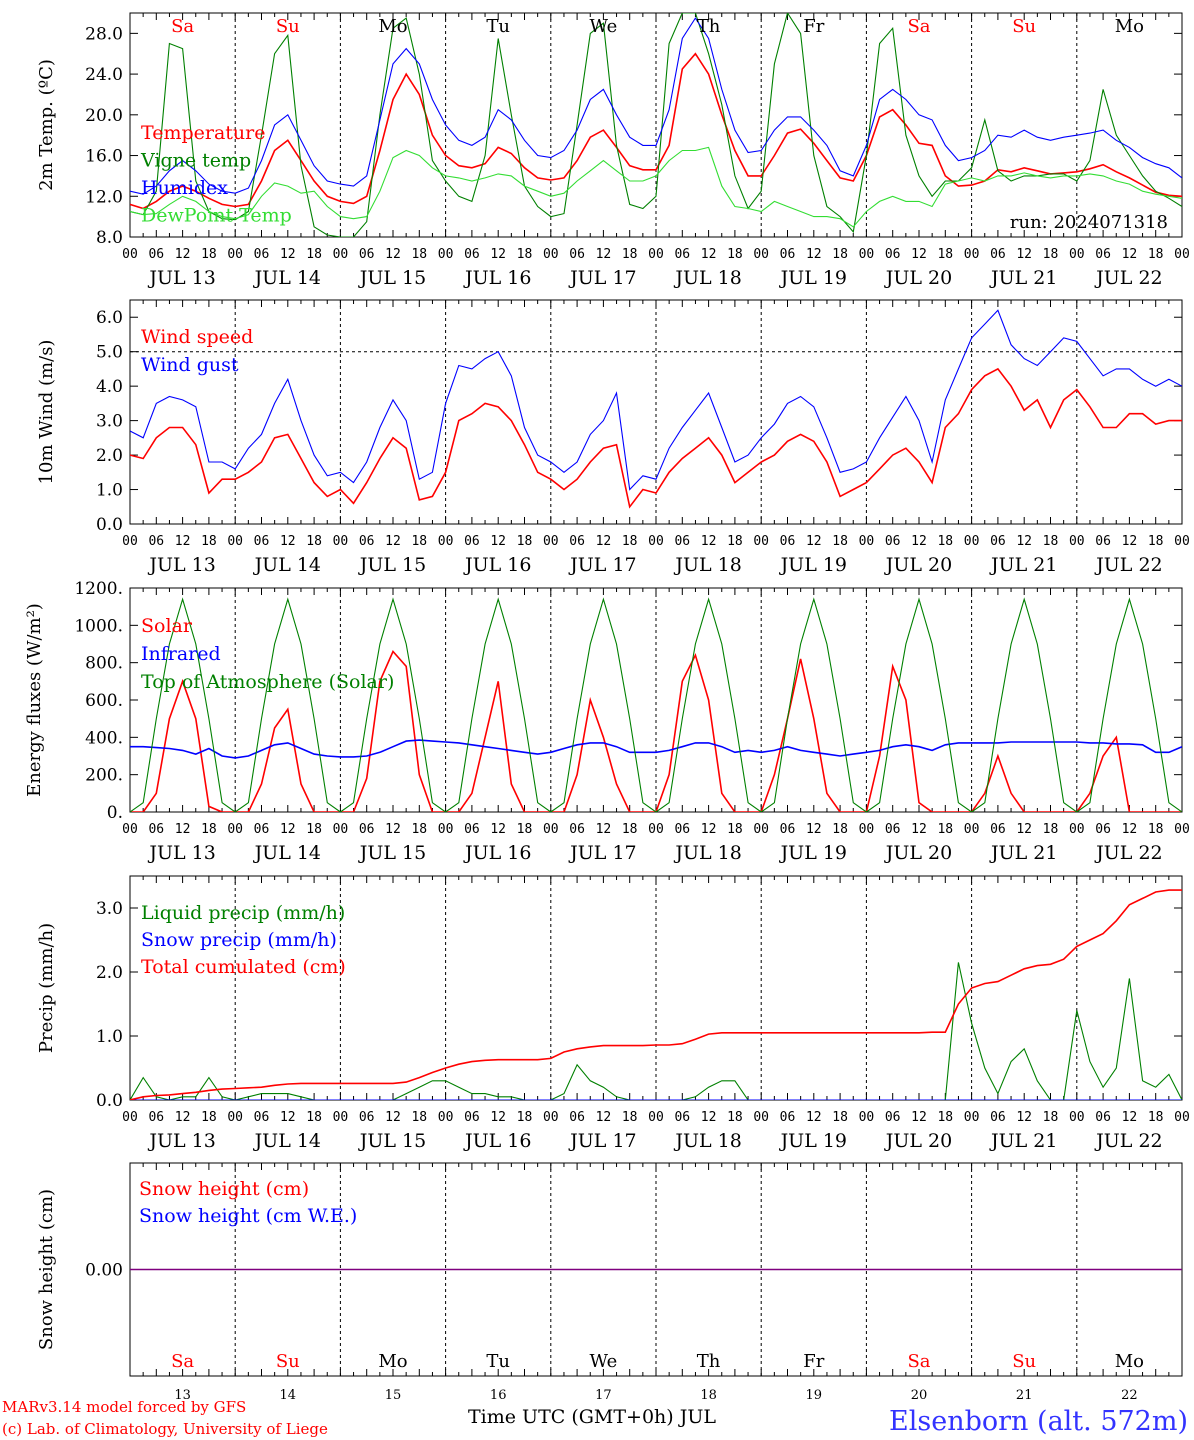 Image resolution: width=1194 pixels, height=1440 pixels. Describe the element at coordinates (46, 1269) in the screenshot. I see `y-axis-title: Snow height (cm)` at that location.